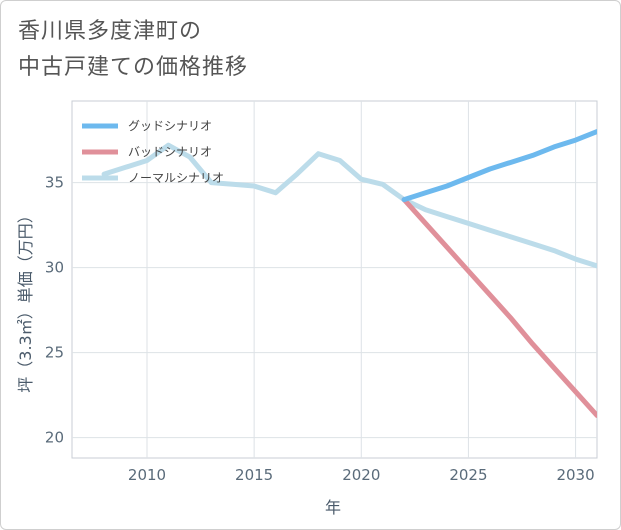 This screenshot has width=621, height=530. Describe the element at coordinates (25, 299) in the screenshot. I see `y-axis-title: 坪（3.3㎡）単価（万円）` at that location.